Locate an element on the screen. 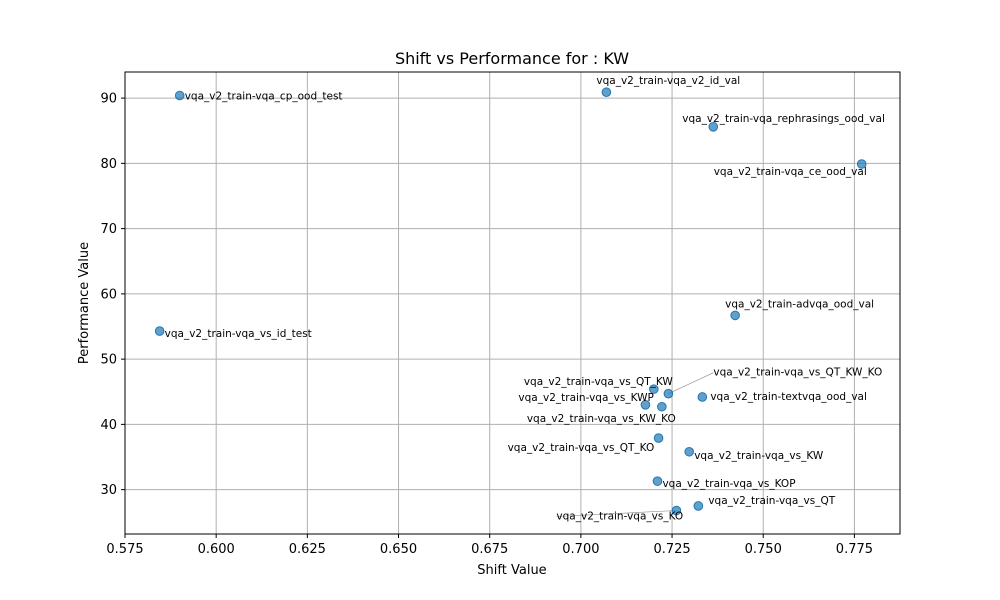 Image resolution: width=1000 pixels, height=600 pixels. y-tick-label: 40 is located at coordinates (108, 425).